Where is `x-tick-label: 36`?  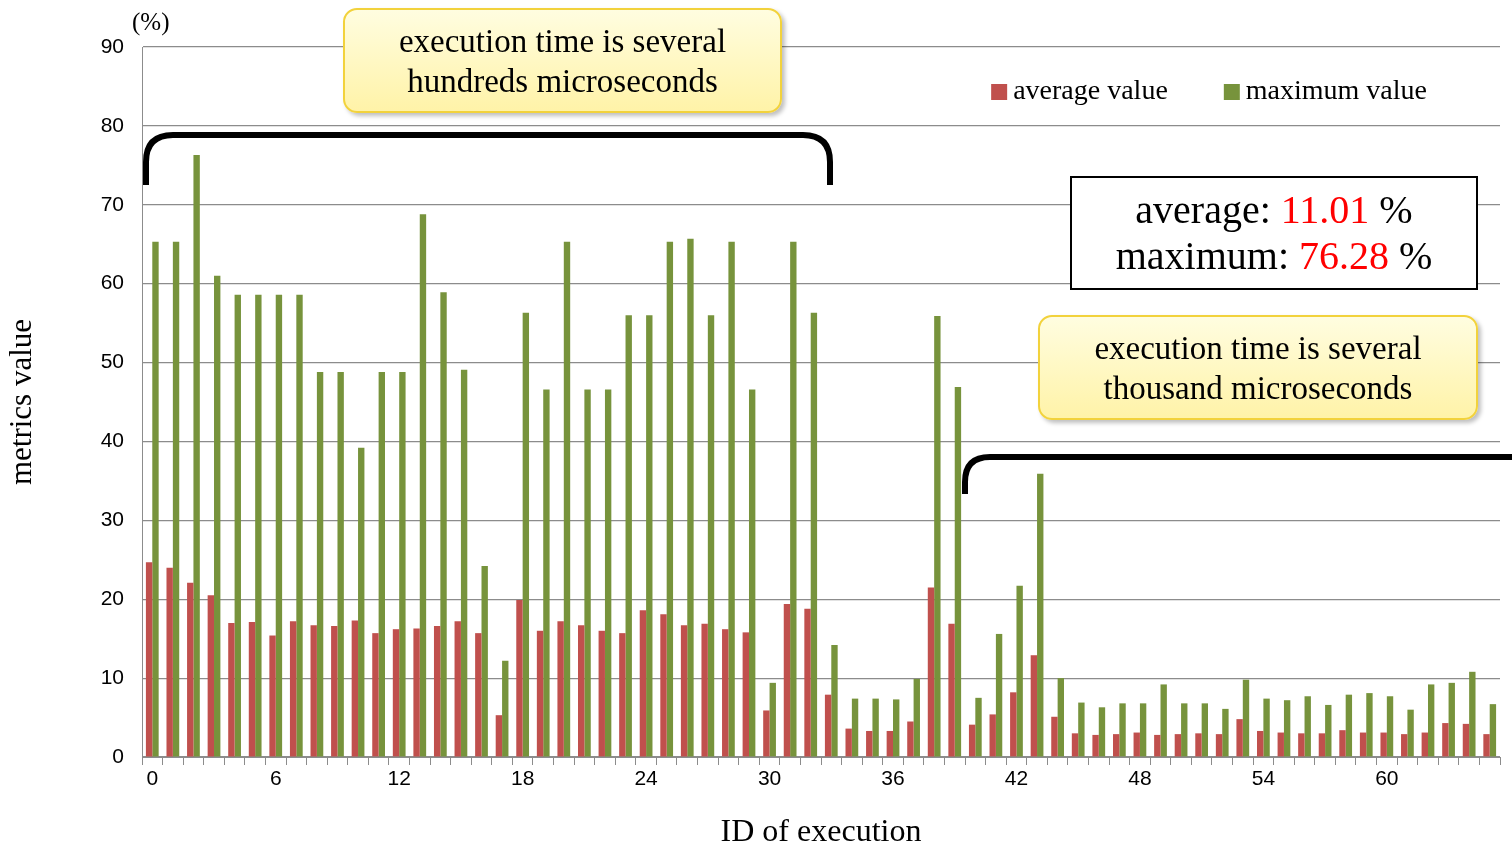
x-tick-label: 36 is located at coordinates (893, 778).